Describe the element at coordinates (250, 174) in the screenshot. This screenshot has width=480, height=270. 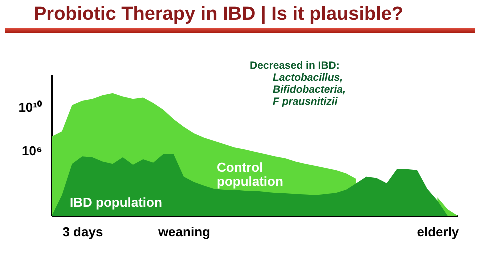
I see `series-label: Control population` at that location.